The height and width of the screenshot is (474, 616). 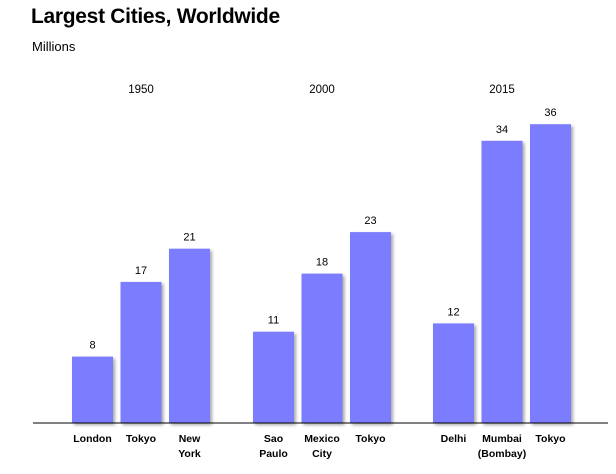 What do you see at coordinates (273, 439) in the screenshot?
I see `category-label: Sao` at bounding box center [273, 439].